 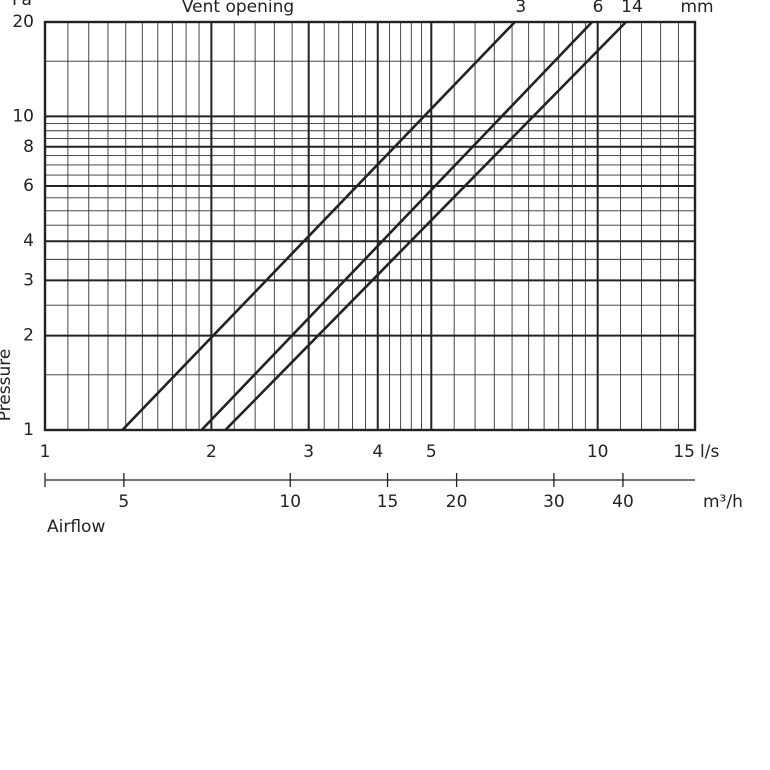 I want to click on x-tick-label: 15, so click(x=684, y=452).